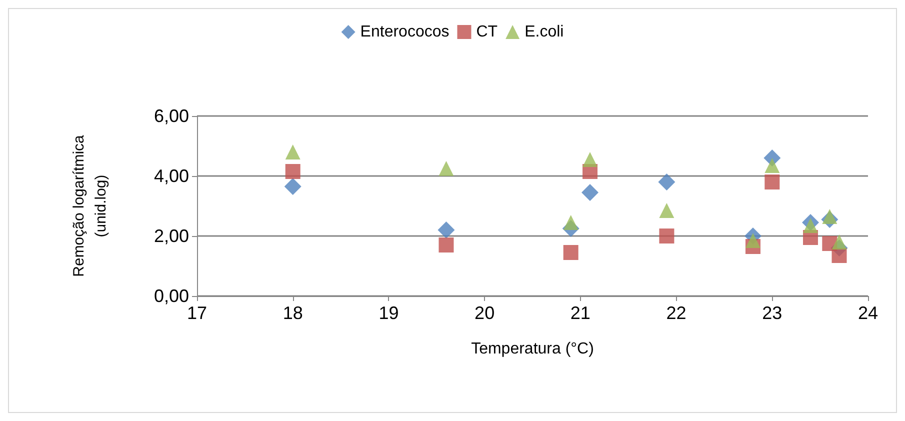 The height and width of the screenshot is (421, 905). Describe the element at coordinates (676, 313) in the screenshot. I see `x-tick-label: 22` at that location.